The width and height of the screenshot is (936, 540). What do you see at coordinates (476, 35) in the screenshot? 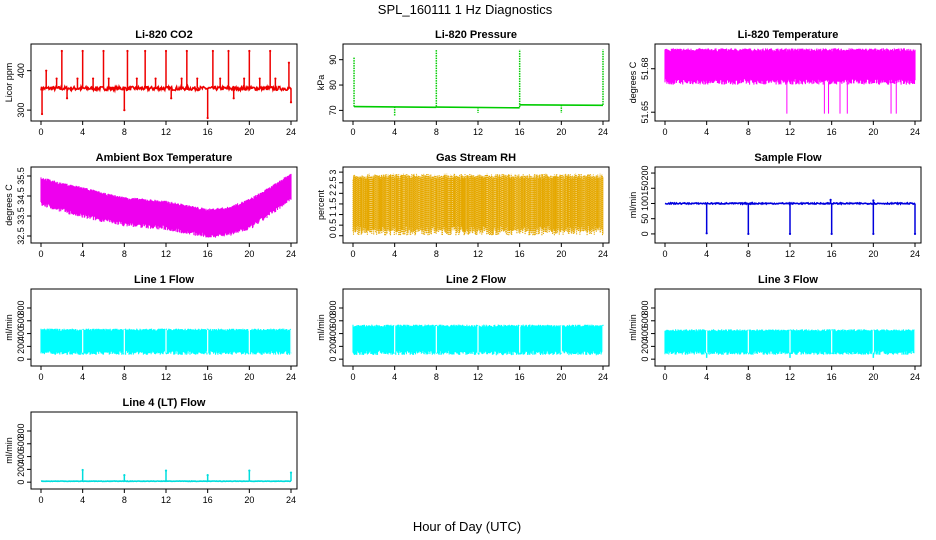
I see `panel-title: Li-820 Pressure` at bounding box center [476, 35].